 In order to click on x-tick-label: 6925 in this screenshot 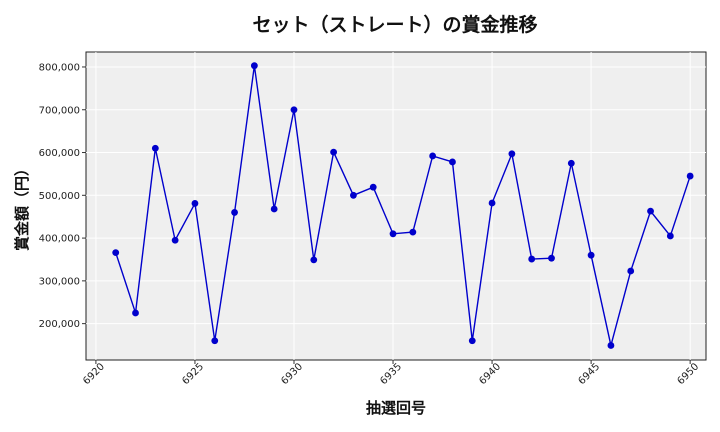, I will do `click(193, 374)`.